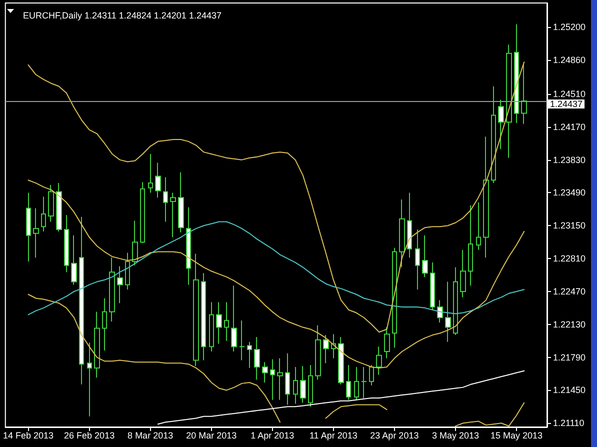 The image size is (597, 447). What do you see at coordinates (569, 291) in the screenshot?
I see `y-tick-label: 1.22470` at bounding box center [569, 291].